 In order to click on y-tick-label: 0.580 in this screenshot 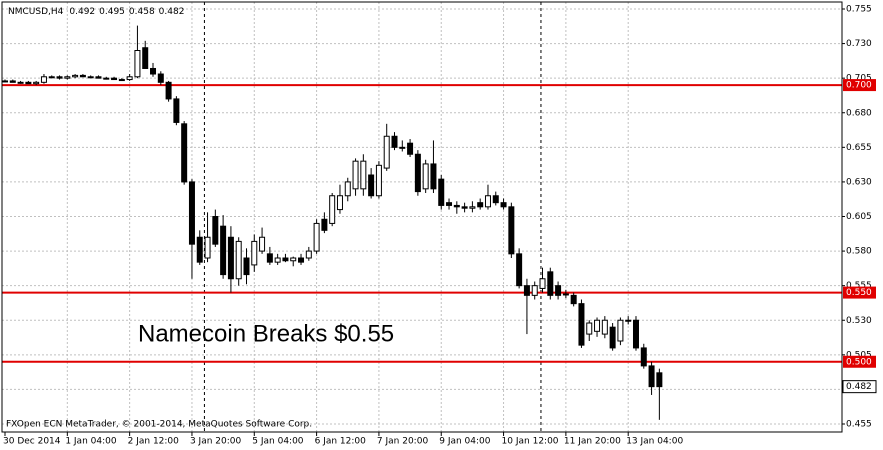, I will do `click(859, 252)`.